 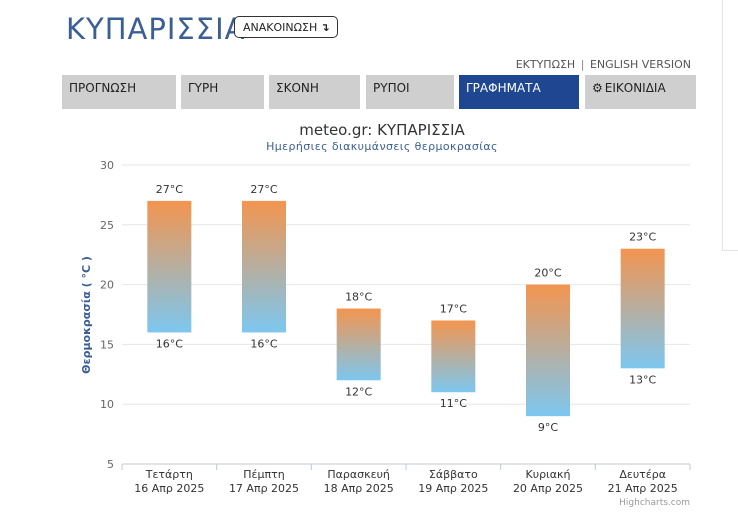 What do you see at coordinates (110, 464) in the screenshot?
I see `y-tick-label: 5` at bounding box center [110, 464].